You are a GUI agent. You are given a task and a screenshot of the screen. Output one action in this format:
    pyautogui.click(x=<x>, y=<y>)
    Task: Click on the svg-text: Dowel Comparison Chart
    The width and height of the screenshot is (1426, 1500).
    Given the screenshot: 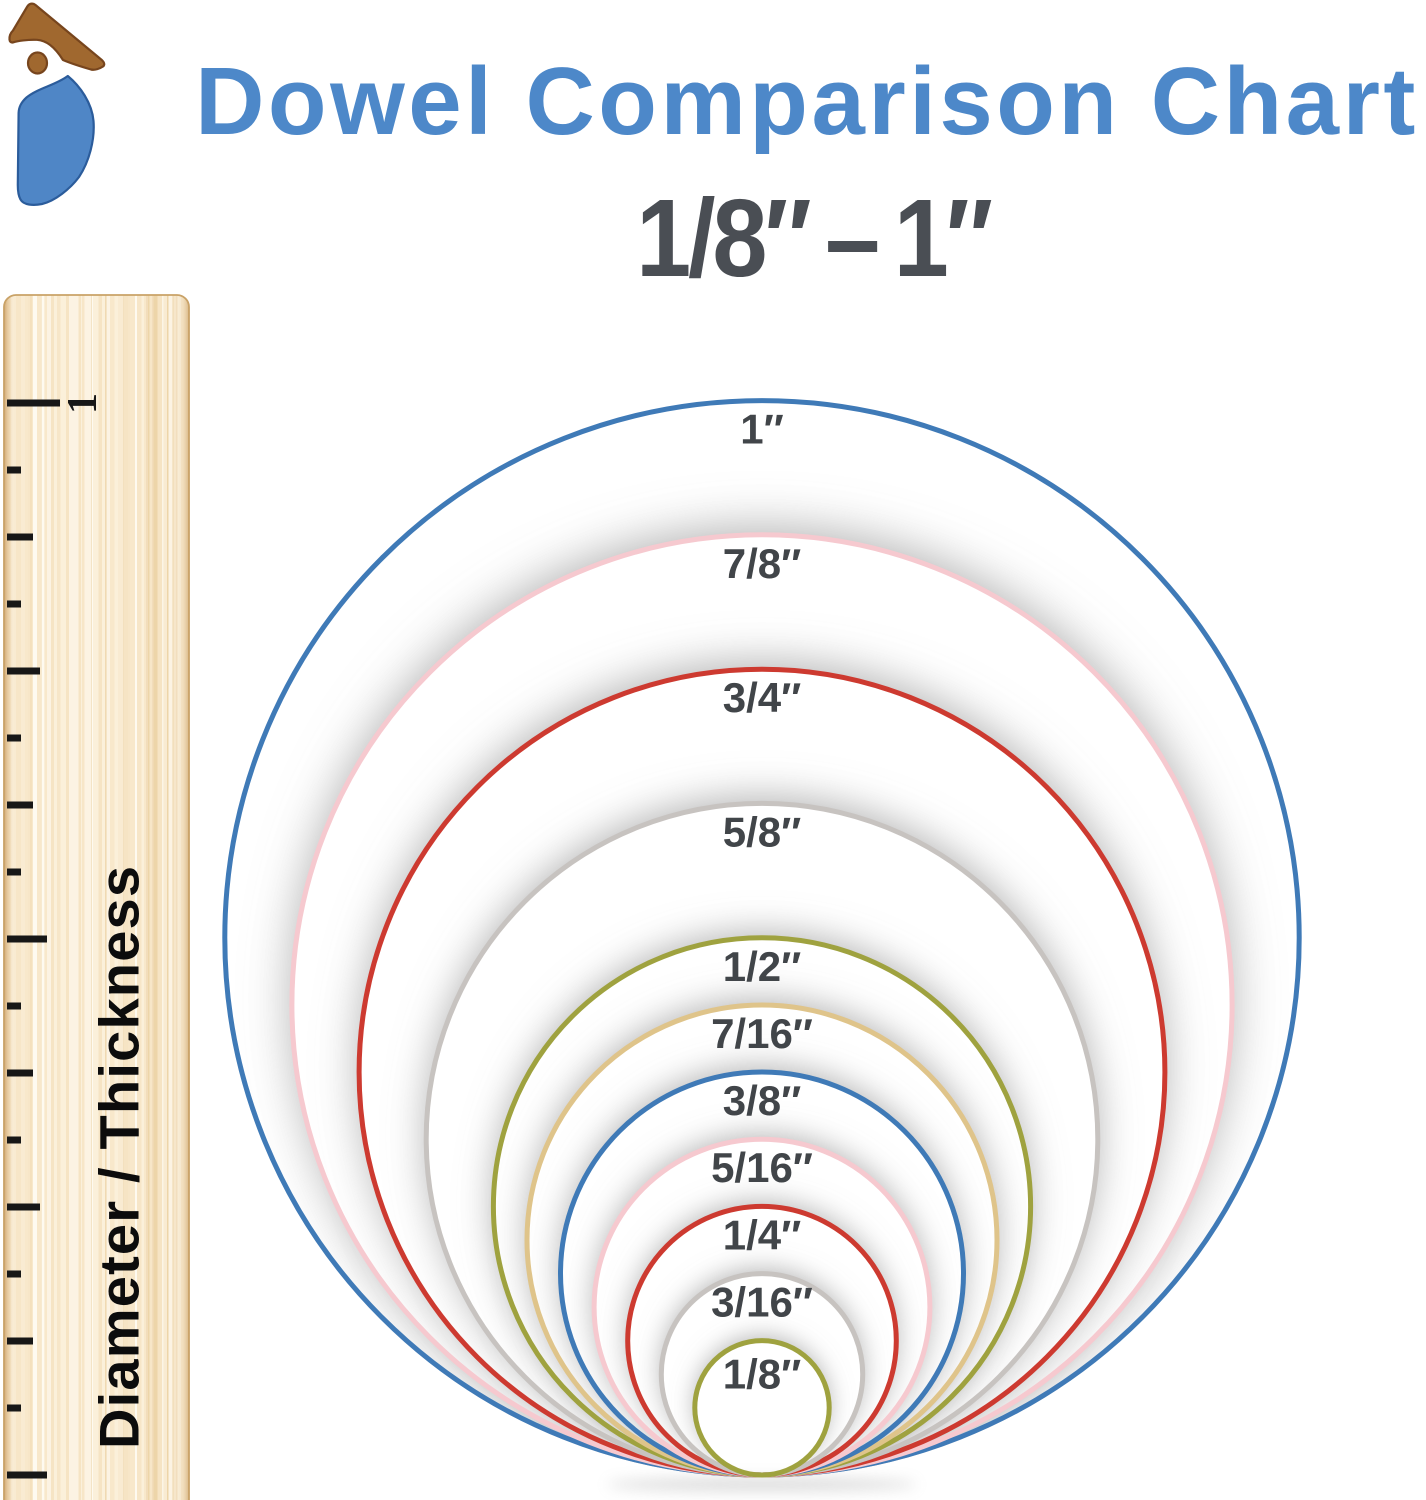 What is the action you would take?
    pyautogui.click(x=807, y=101)
    